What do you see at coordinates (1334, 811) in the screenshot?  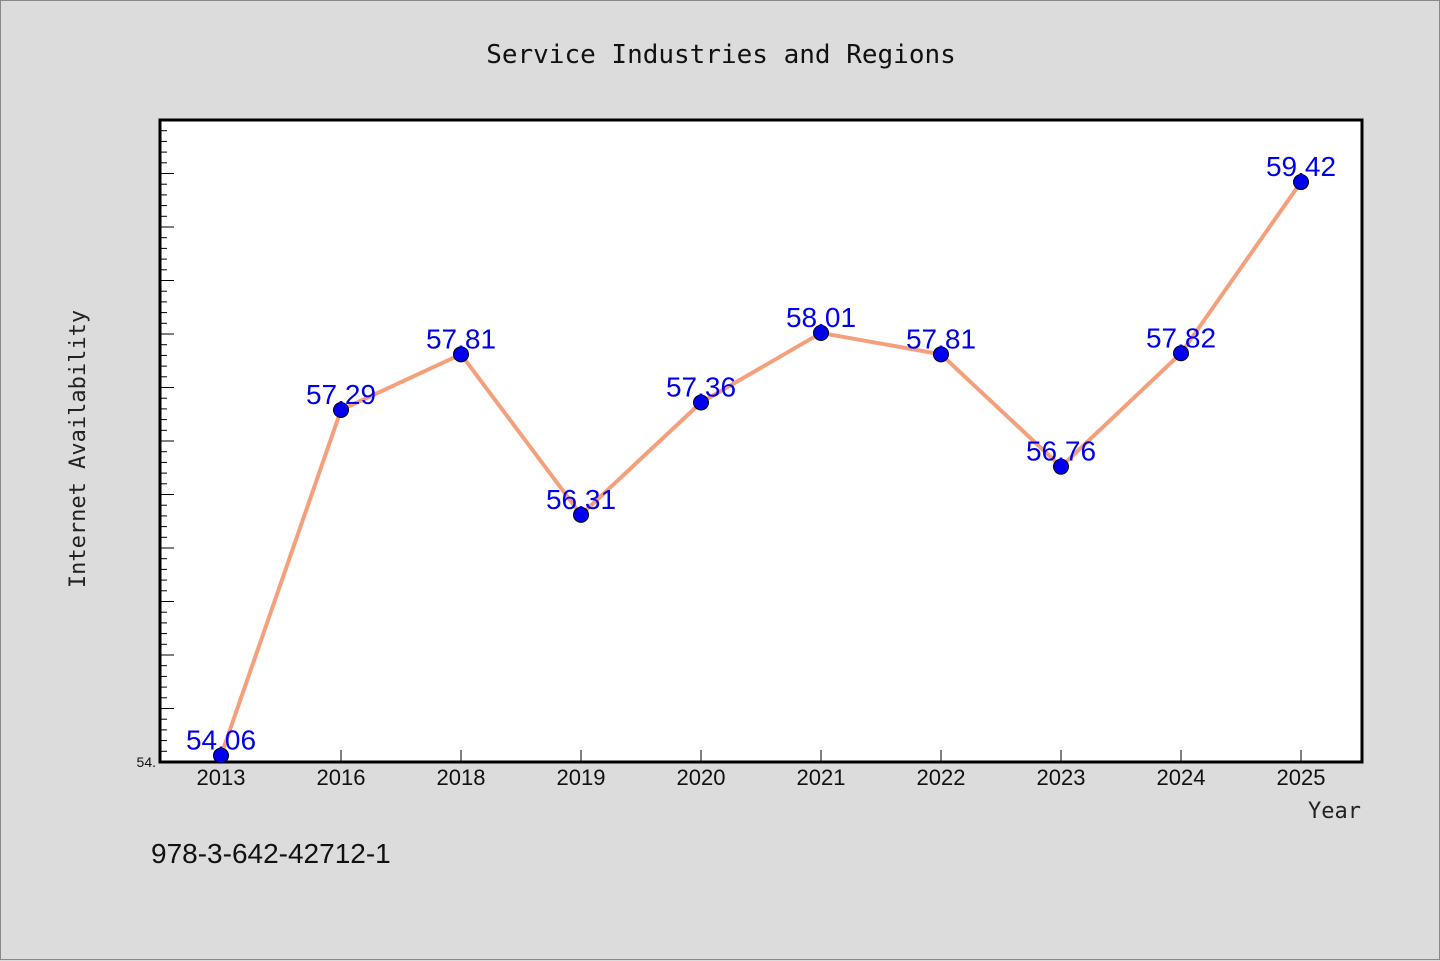 I see `x-axis-label: Year` at bounding box center [1334, 811].